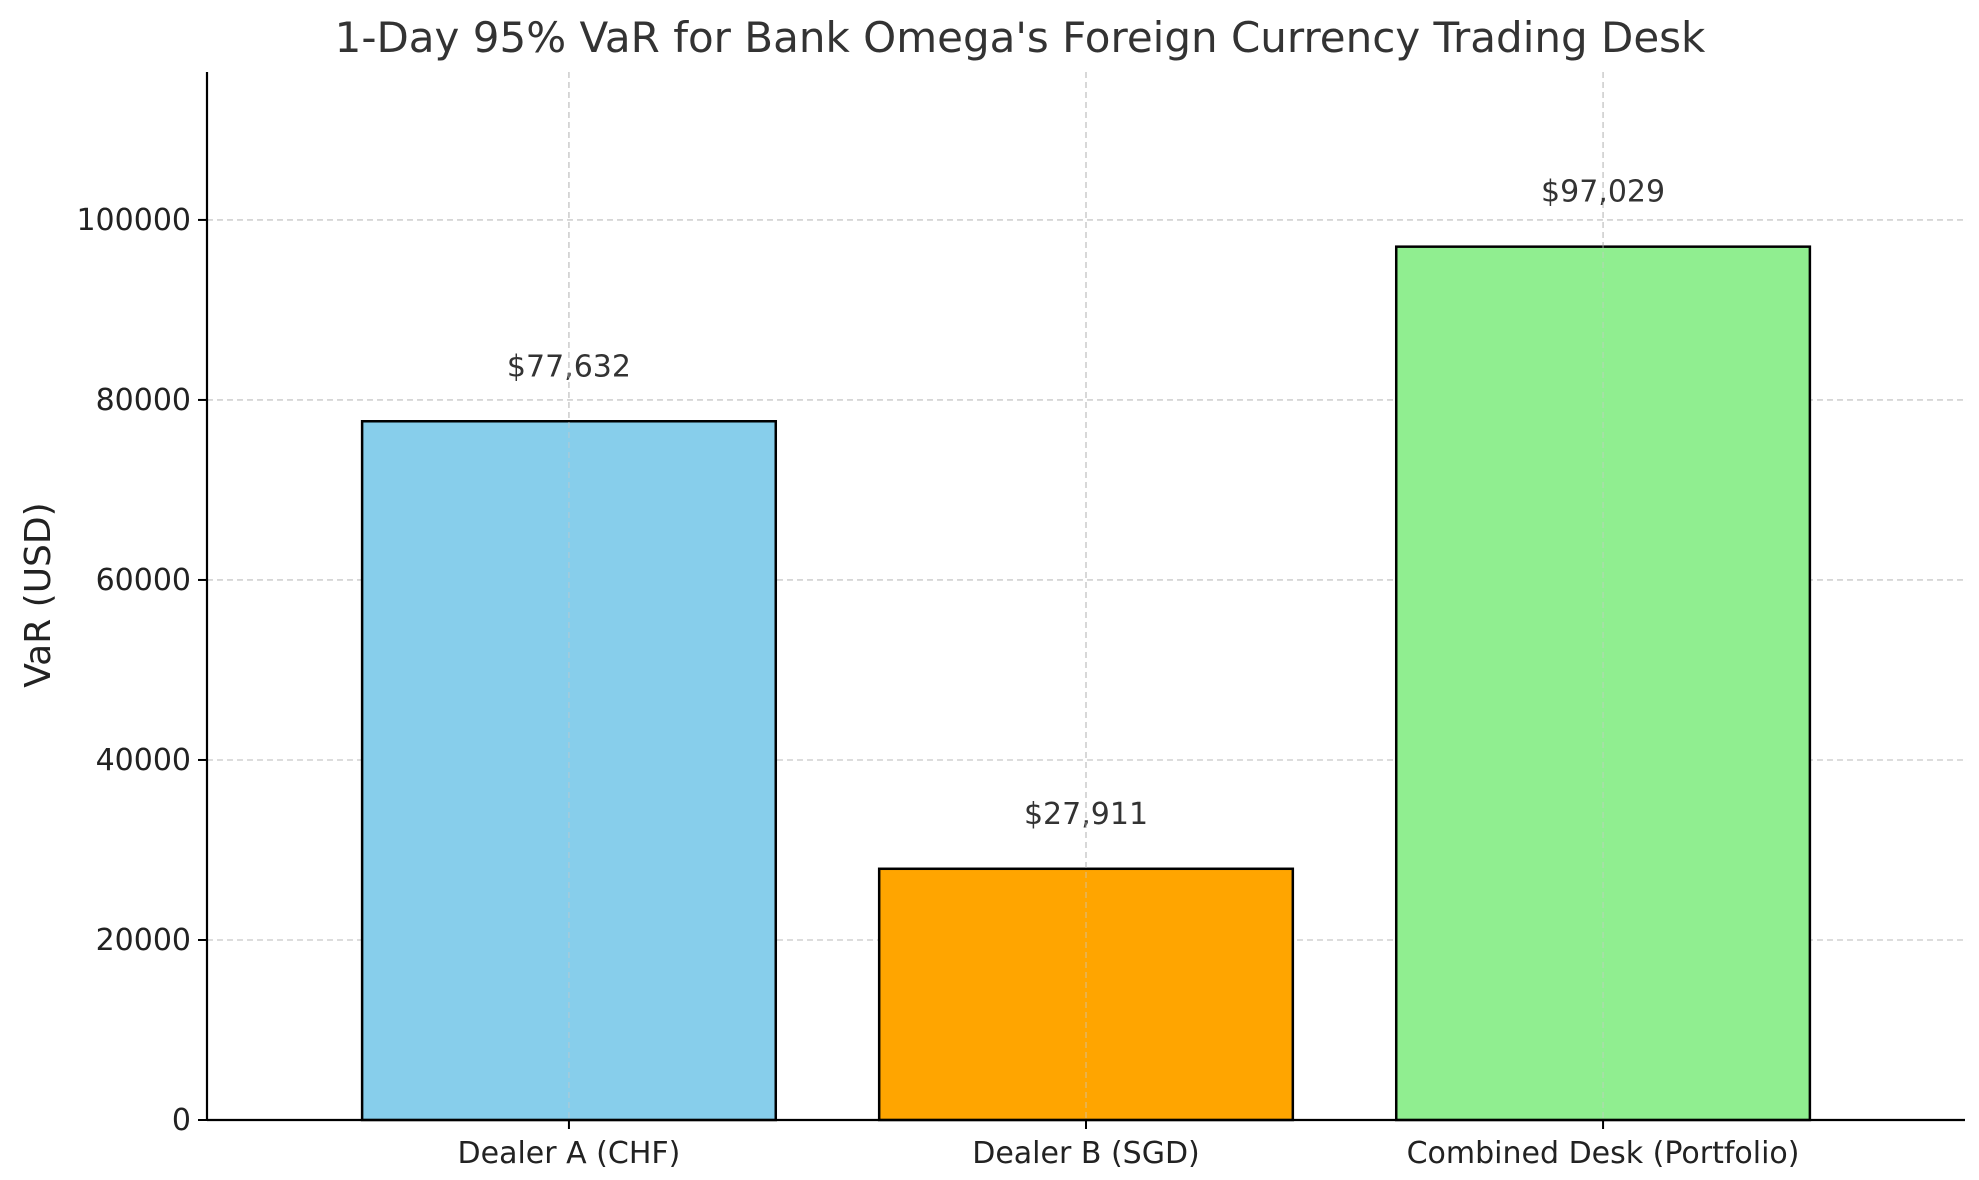  I want to click on y-tick-label: 0, so click(181, 1120).